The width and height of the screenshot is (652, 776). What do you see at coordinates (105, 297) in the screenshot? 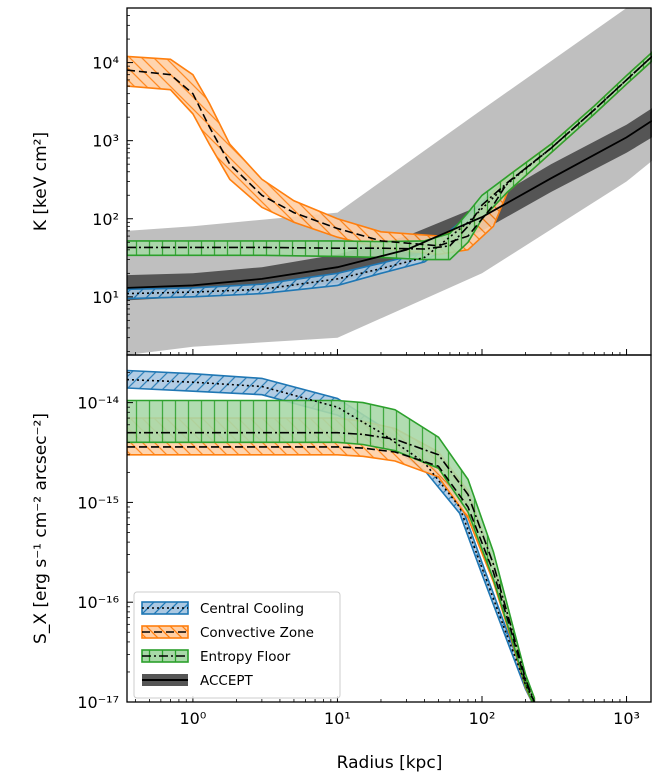
I see `entropy-y-tick-label: 10¹` at bounding box center [105, 297].